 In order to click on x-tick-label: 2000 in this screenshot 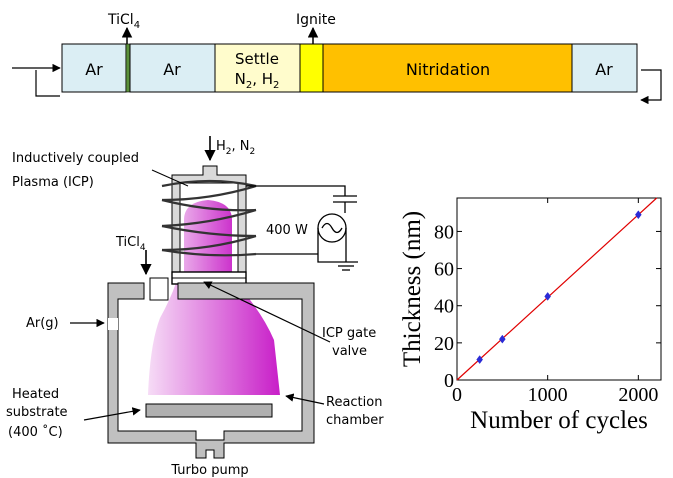, I will do `click(638, 395)`.